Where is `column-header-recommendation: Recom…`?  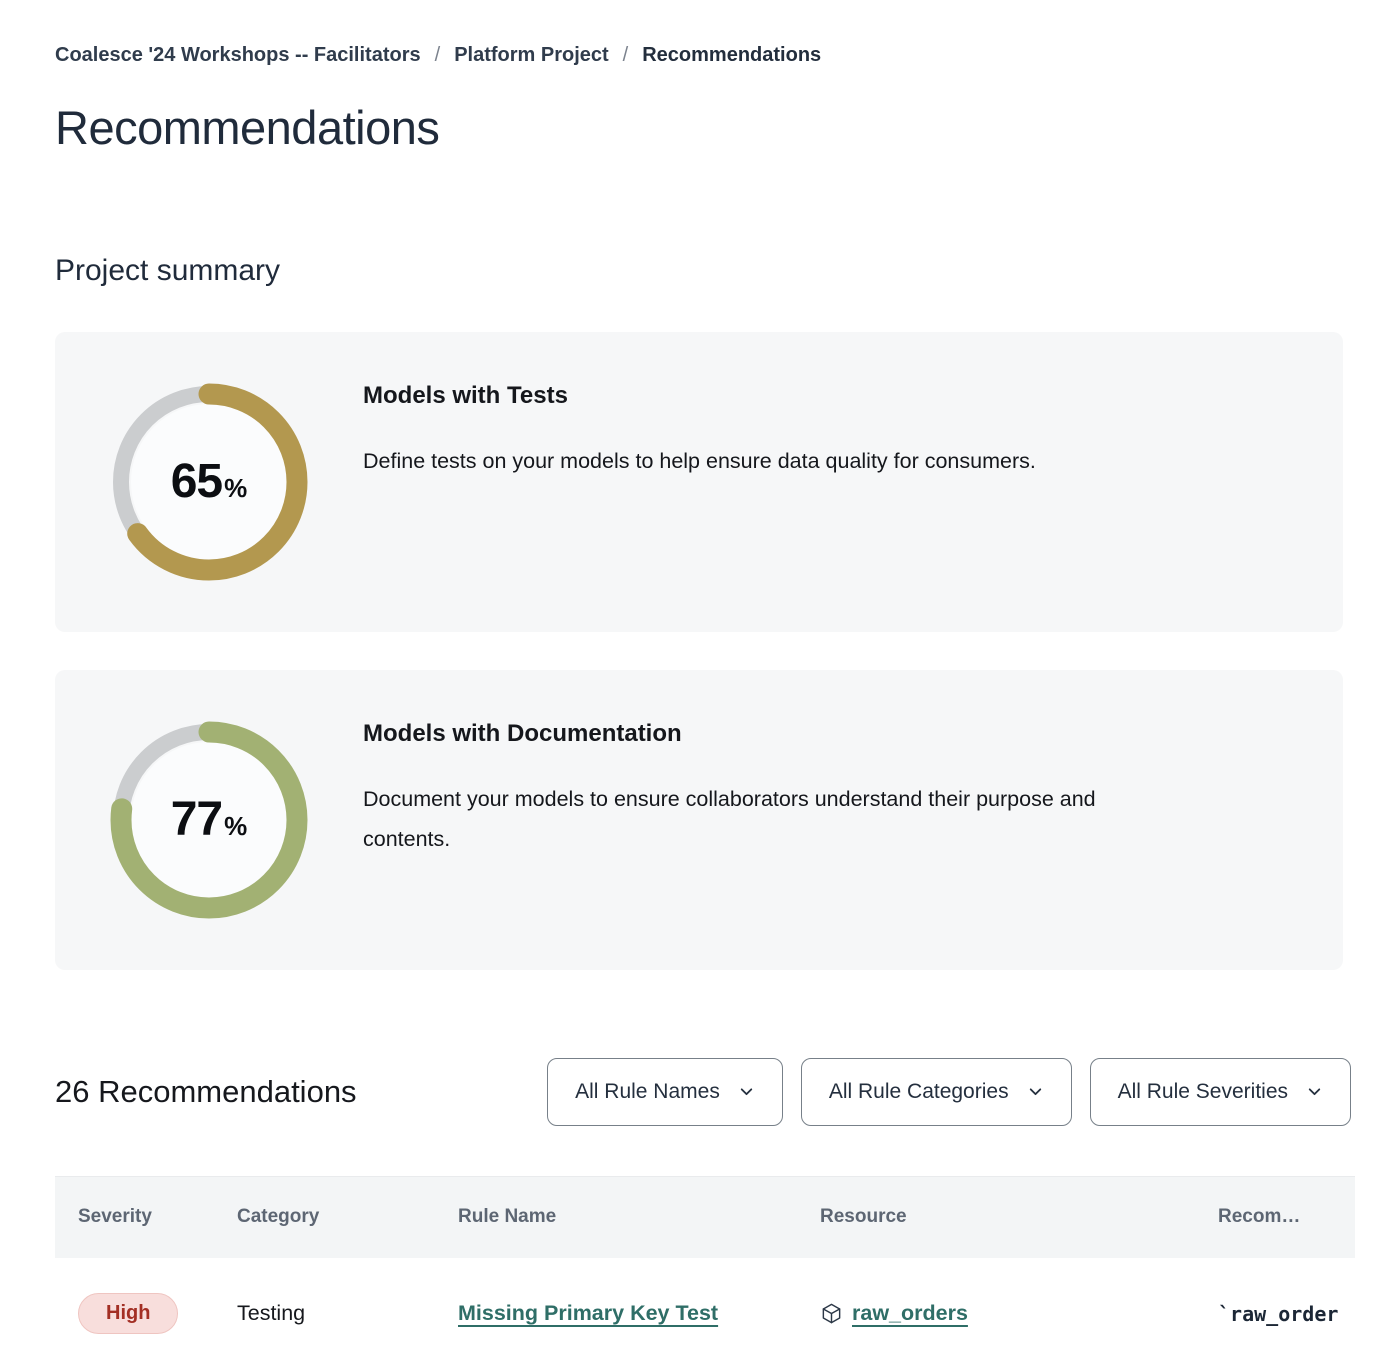
column-header-recommendation: Recom… is located at coordinates (1259, 1217).